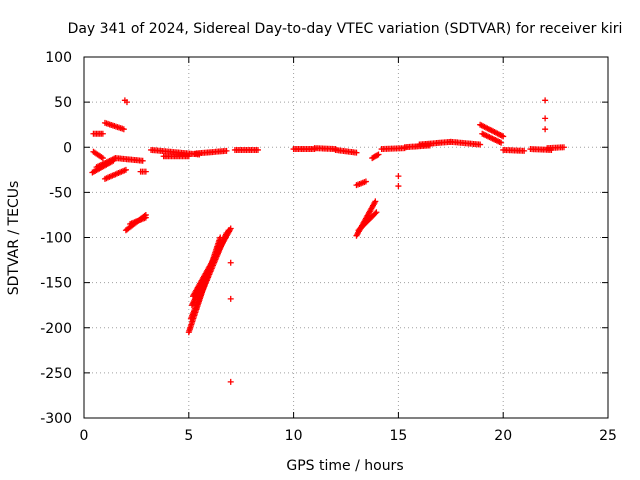 The image size is (640, 480). What do you see at coordinates (67, 148) in the screenshot?
I see `y-tick-label: 0` at bounding box center [67, 148].